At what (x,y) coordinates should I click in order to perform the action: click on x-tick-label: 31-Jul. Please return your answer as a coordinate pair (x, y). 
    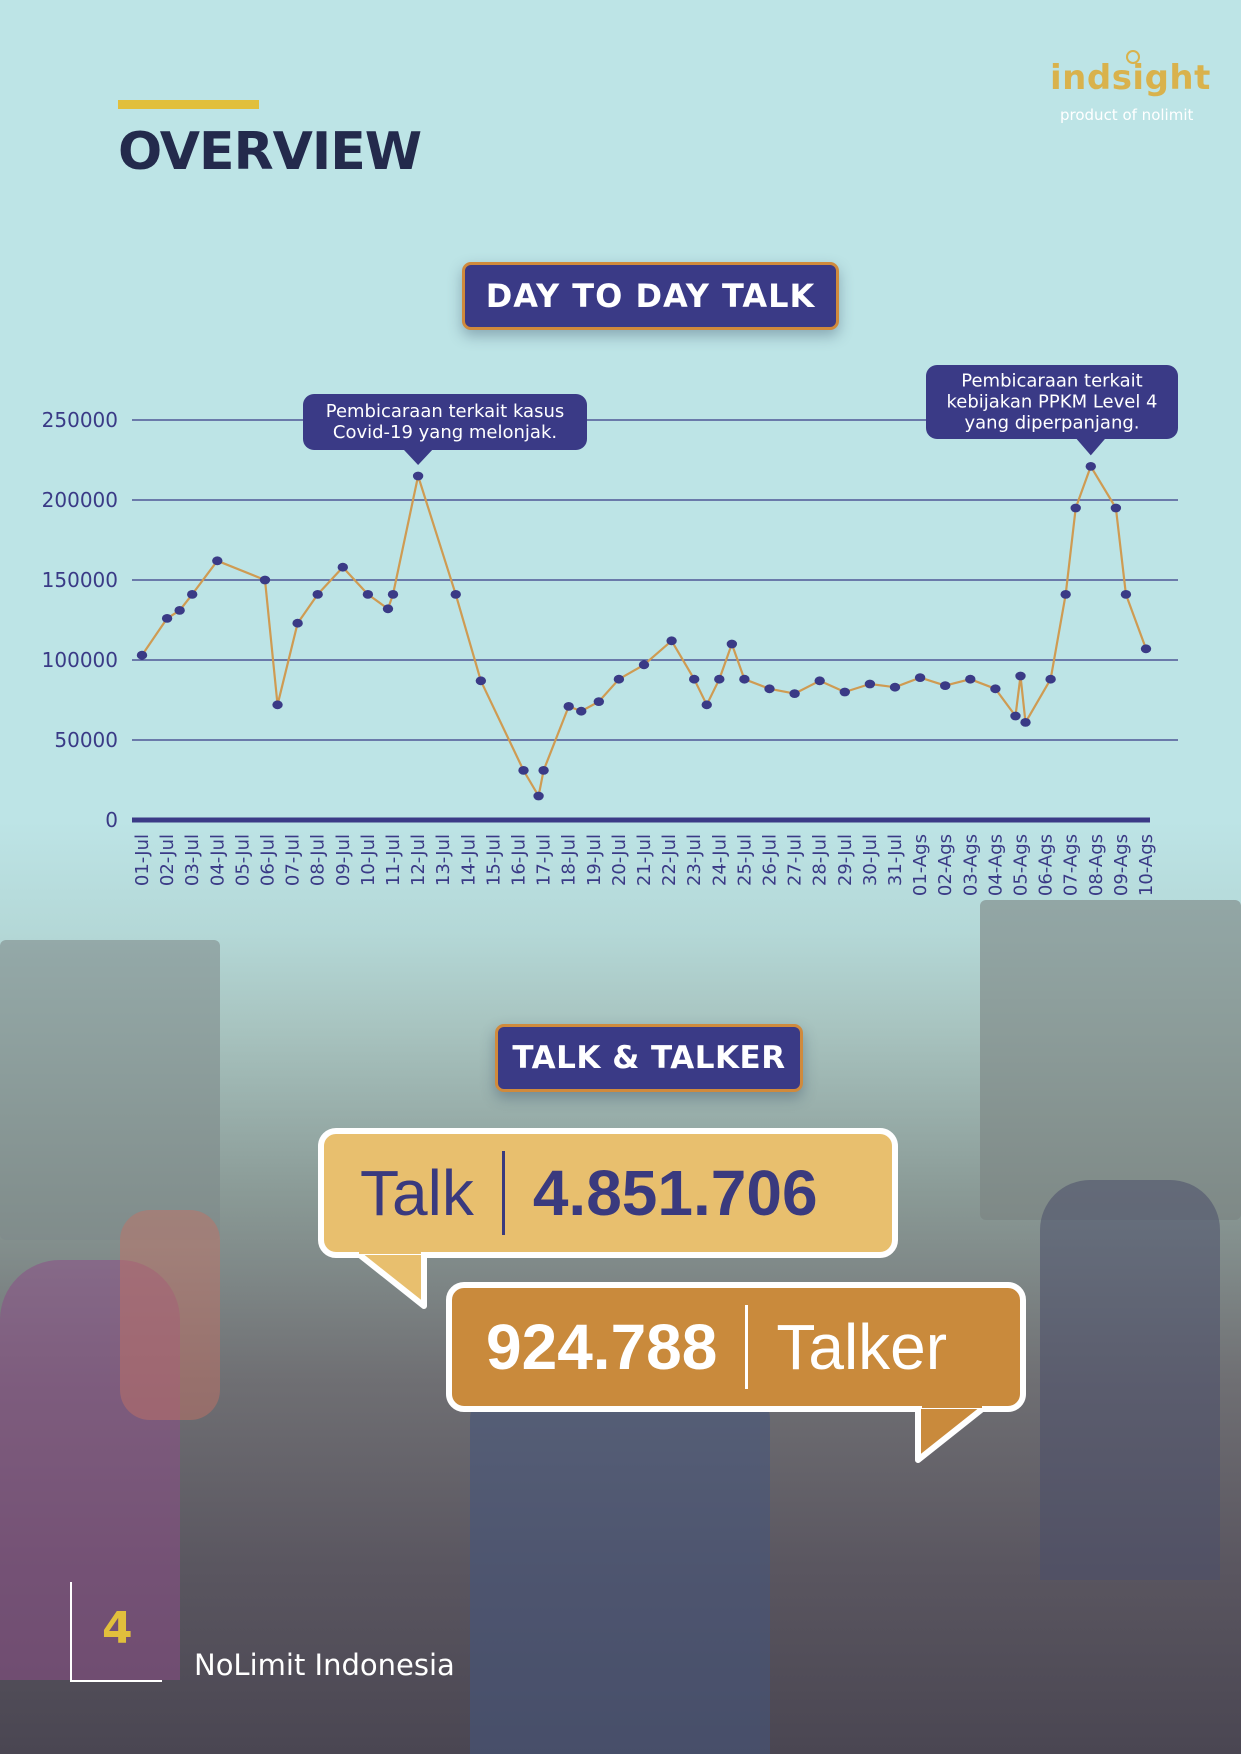
    Looking at the image, I should click on (895, 860).